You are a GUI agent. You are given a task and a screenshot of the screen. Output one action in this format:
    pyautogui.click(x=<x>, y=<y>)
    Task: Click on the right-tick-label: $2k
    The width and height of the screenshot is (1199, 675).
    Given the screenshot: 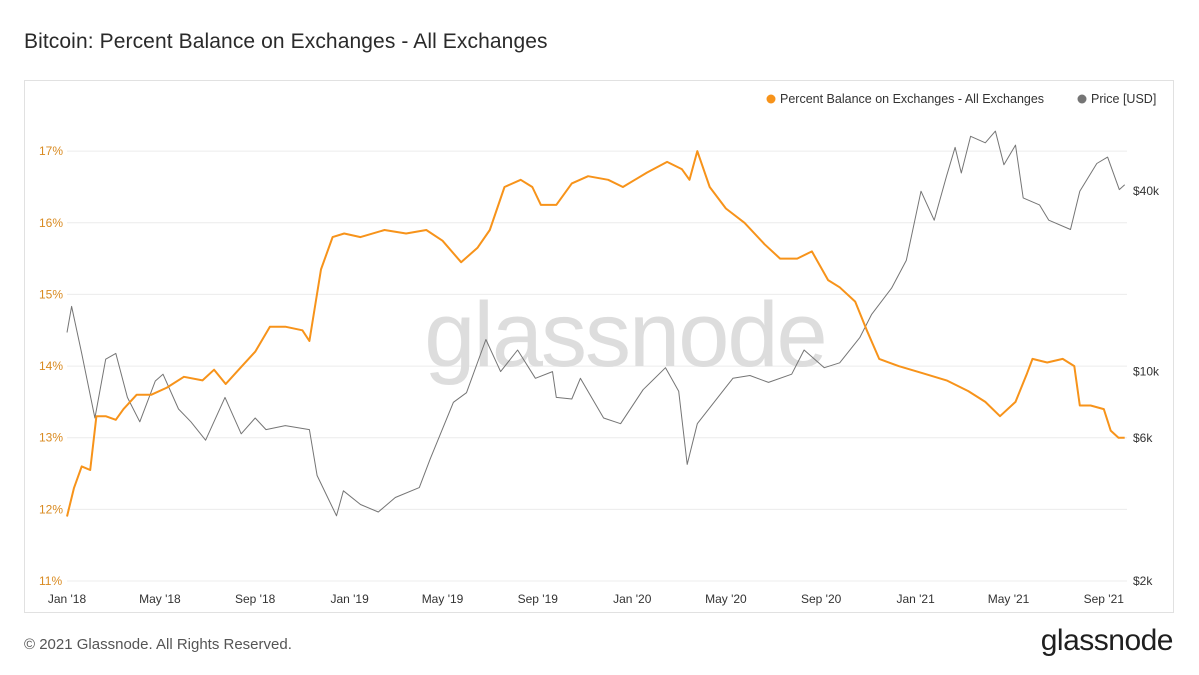 What is the action you would take?
    pyautogui.click(x=1143, y=581)
    